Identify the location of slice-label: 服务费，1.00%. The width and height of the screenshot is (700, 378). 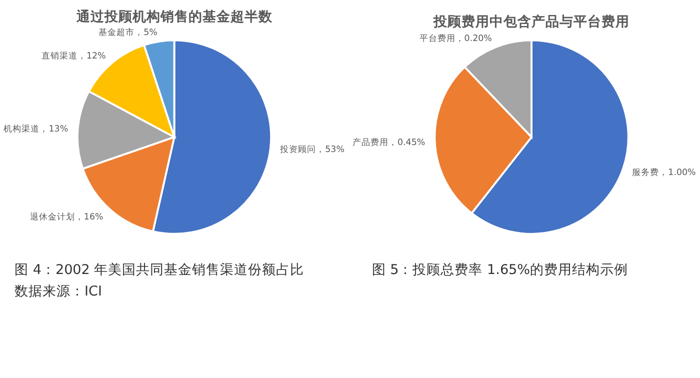
(664, 172).